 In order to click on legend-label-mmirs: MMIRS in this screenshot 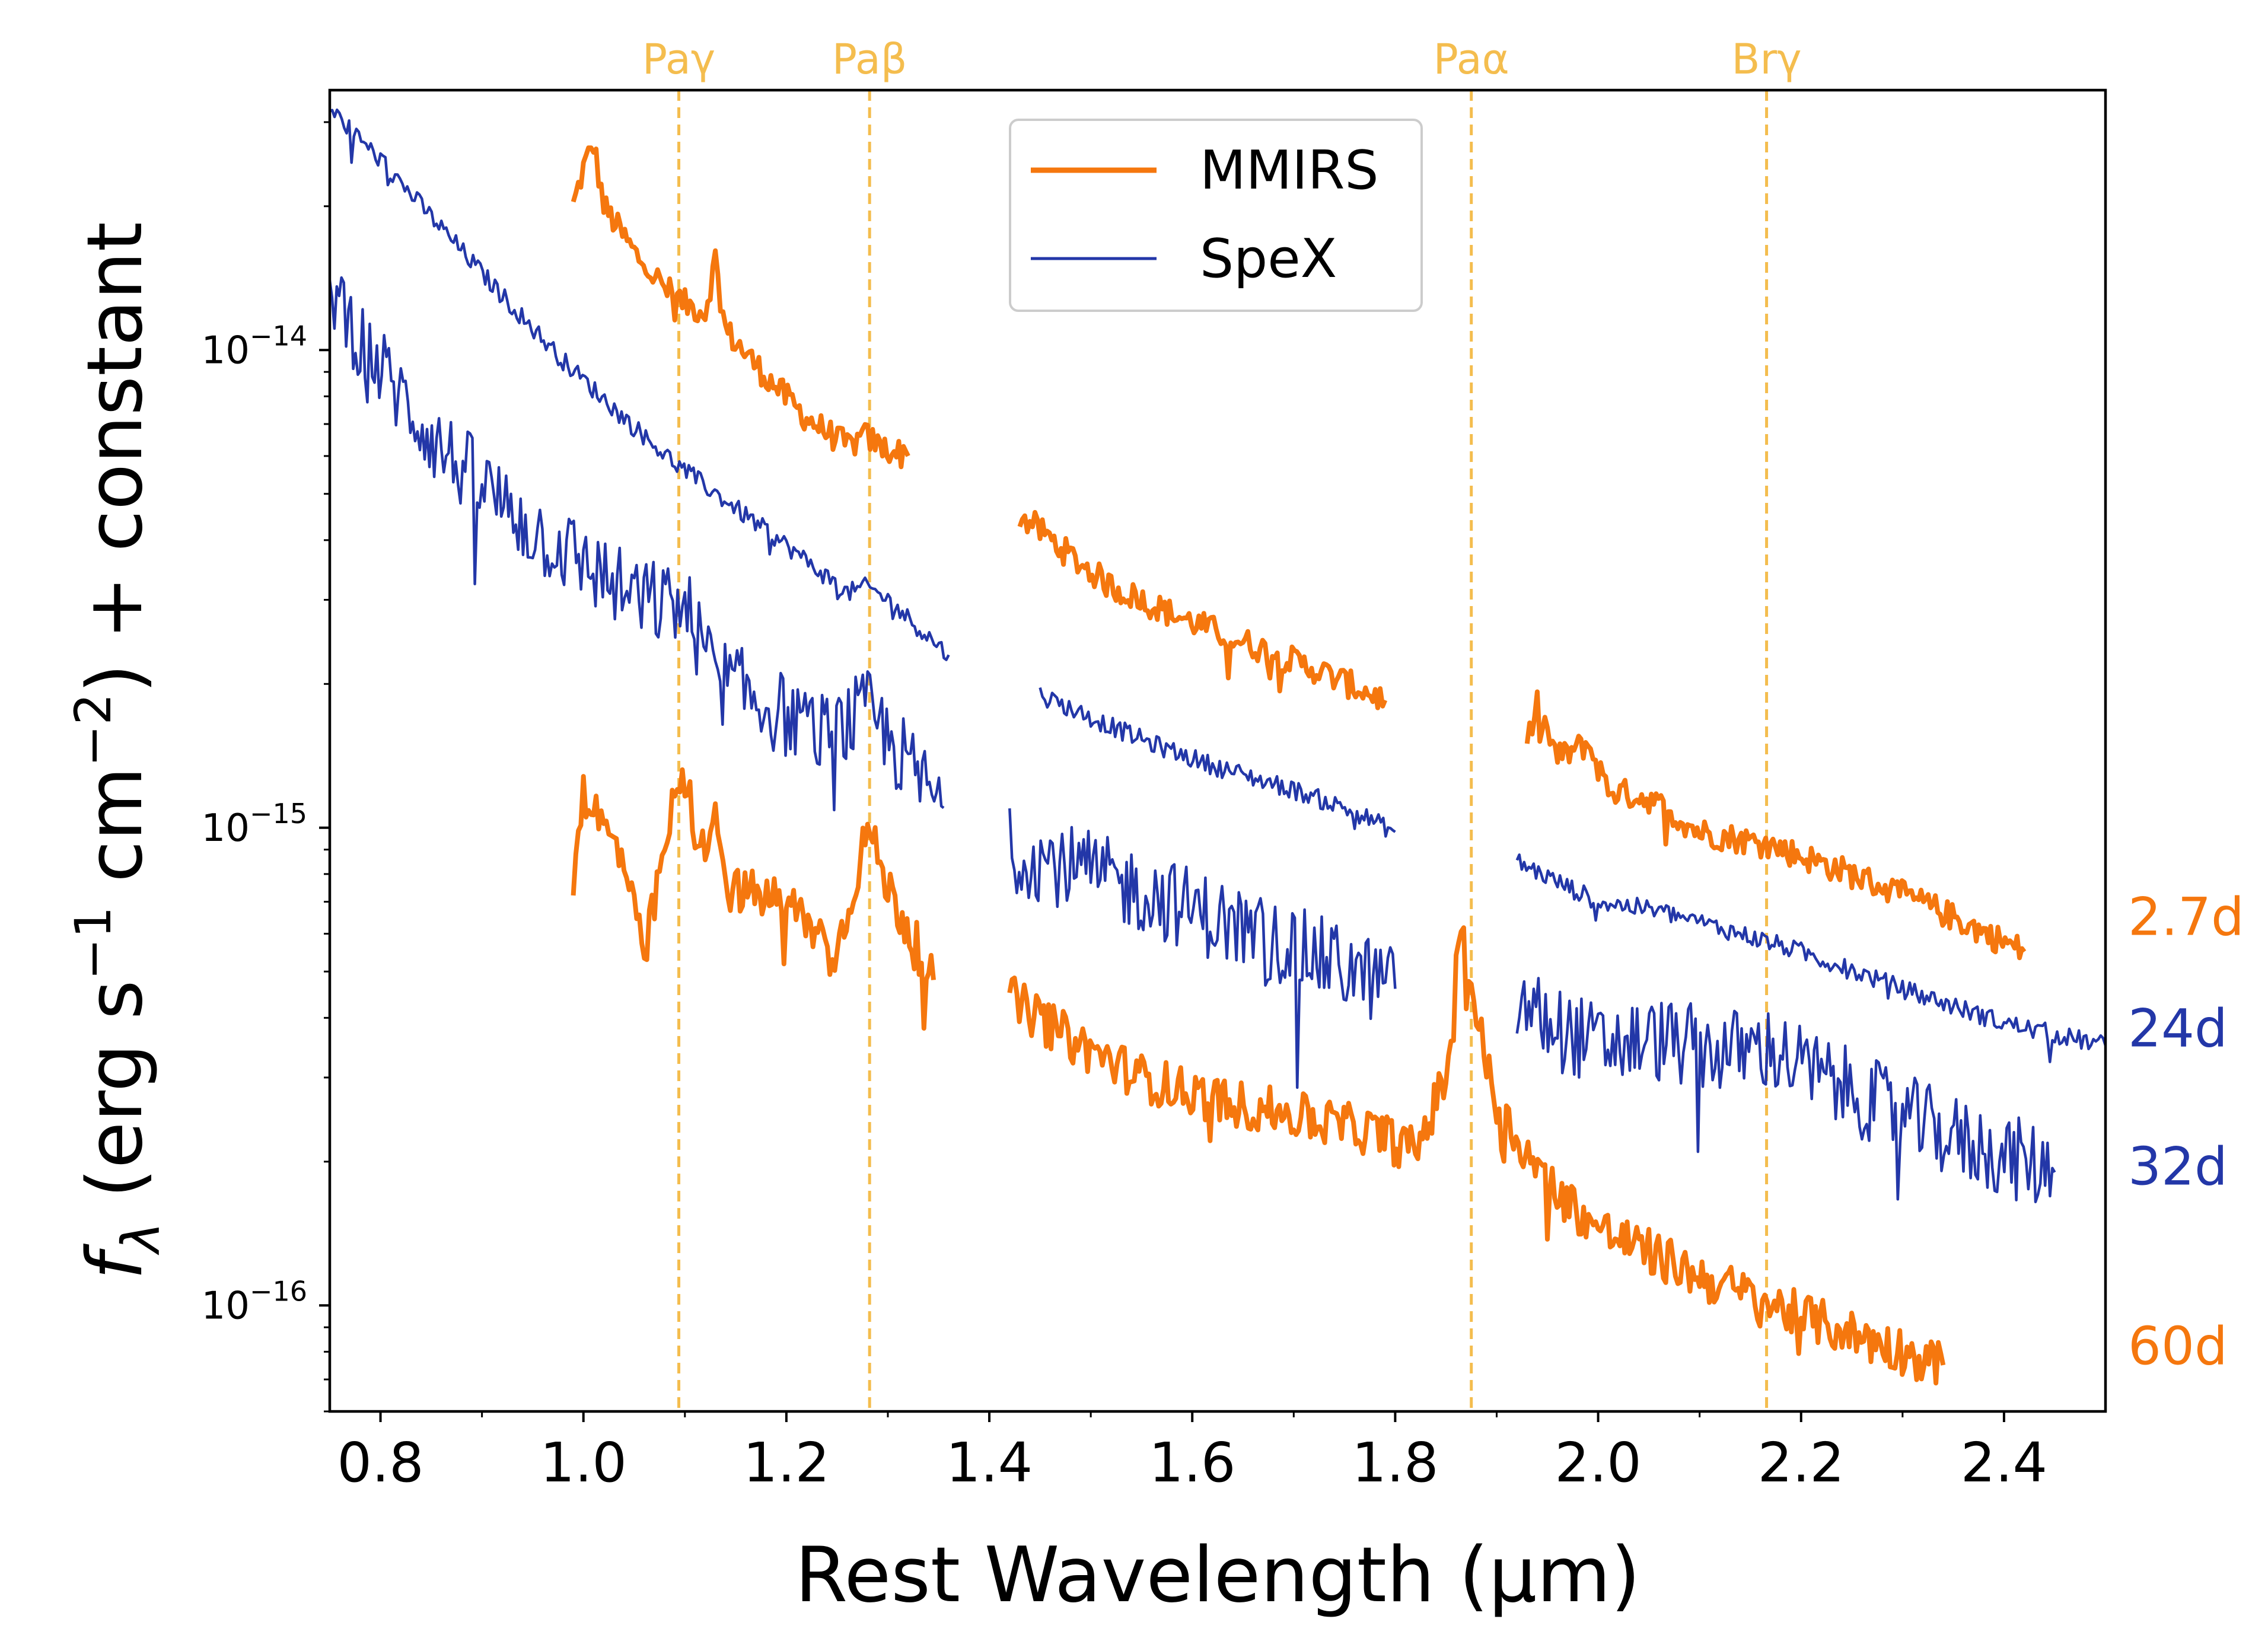, I will do `click(1289, 170)`.